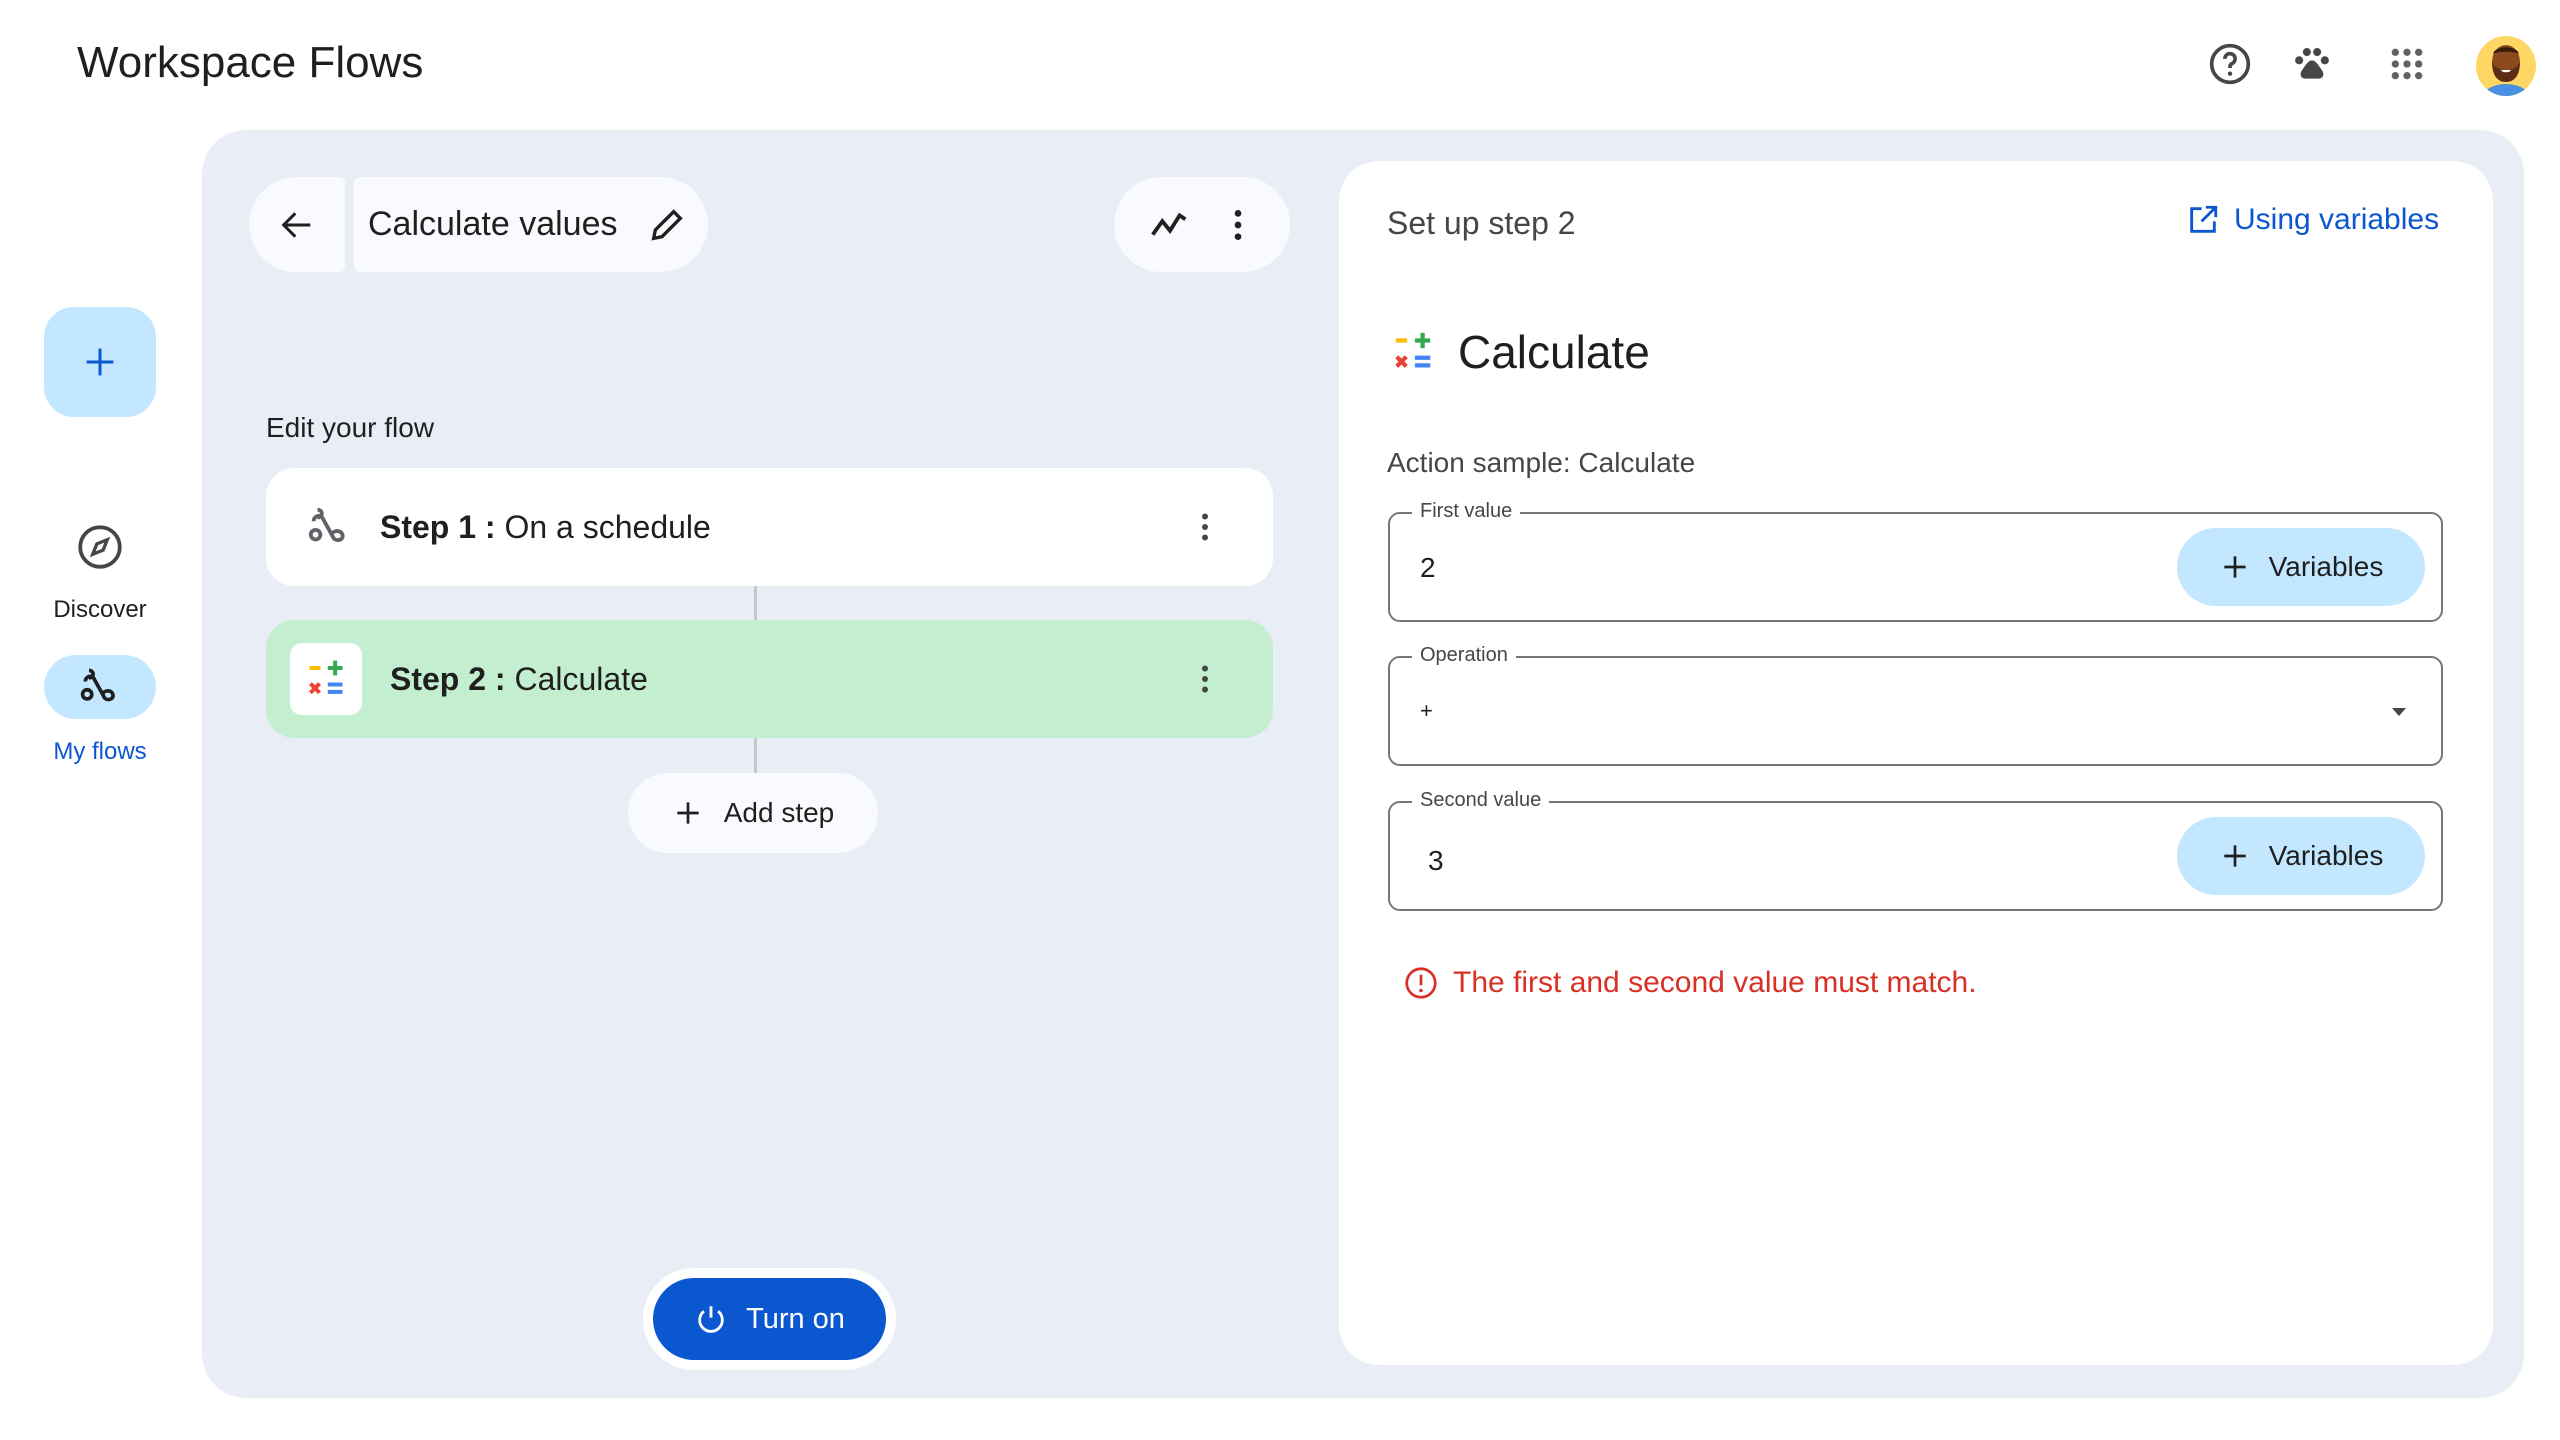  What do you see at coordinates (1202, 224) in the screenshot?
I see `flow-actions` at bounding box center [1202, 224].